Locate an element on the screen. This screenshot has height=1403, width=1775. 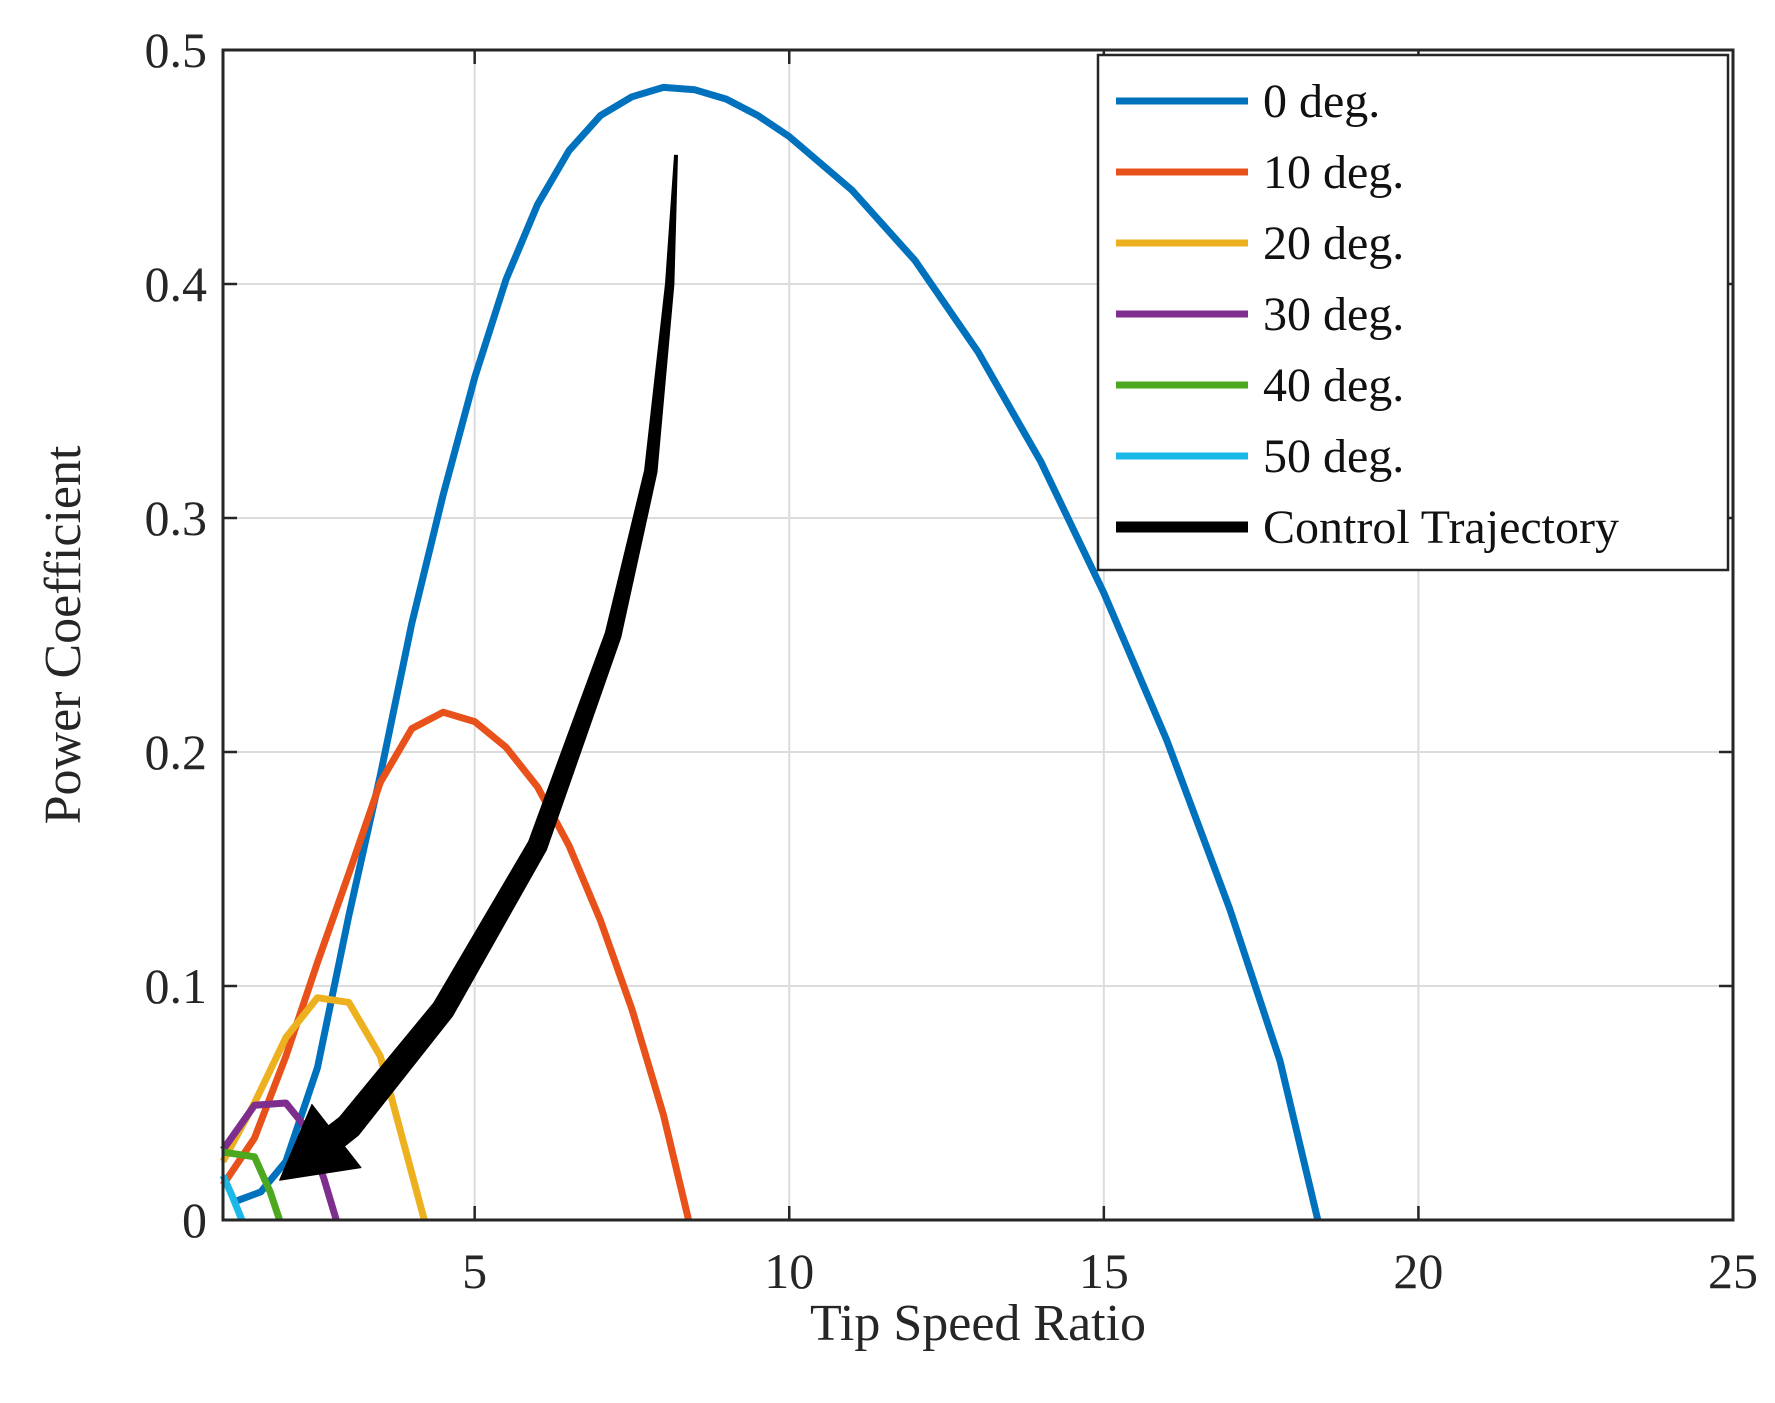
x-tick-label: 20 is located at coordinates (1418, 1271).